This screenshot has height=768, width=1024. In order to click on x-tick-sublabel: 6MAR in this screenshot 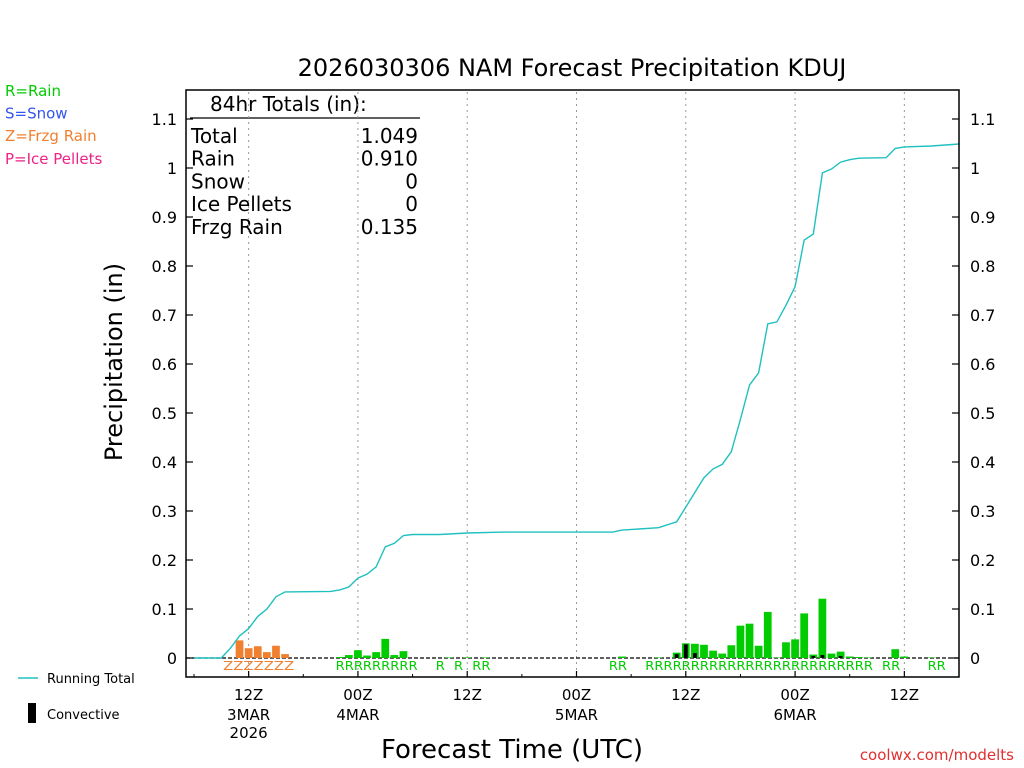, I will do `click(794, 715)`.